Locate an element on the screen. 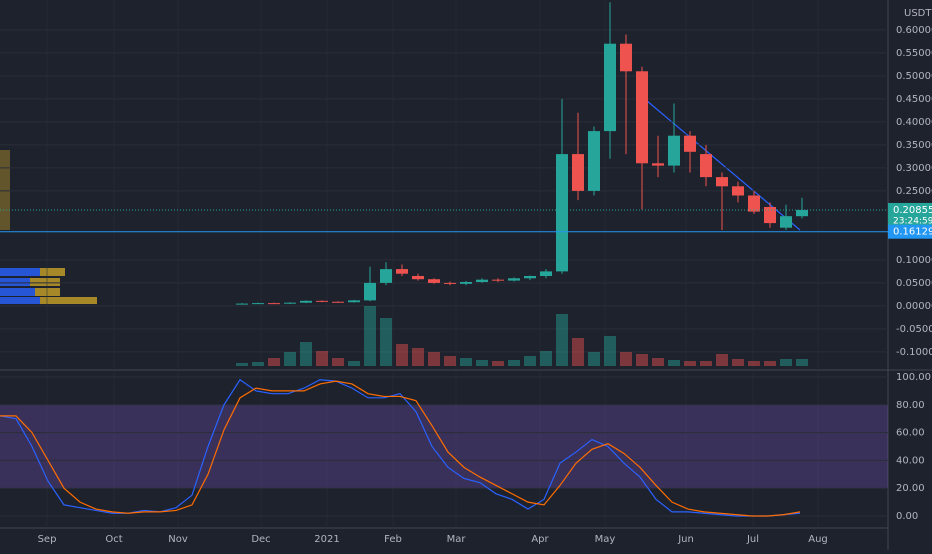 The width and height of the screenshot is (932, 554). y-tick-label: 0.00 is located at coordinates (907, 516).